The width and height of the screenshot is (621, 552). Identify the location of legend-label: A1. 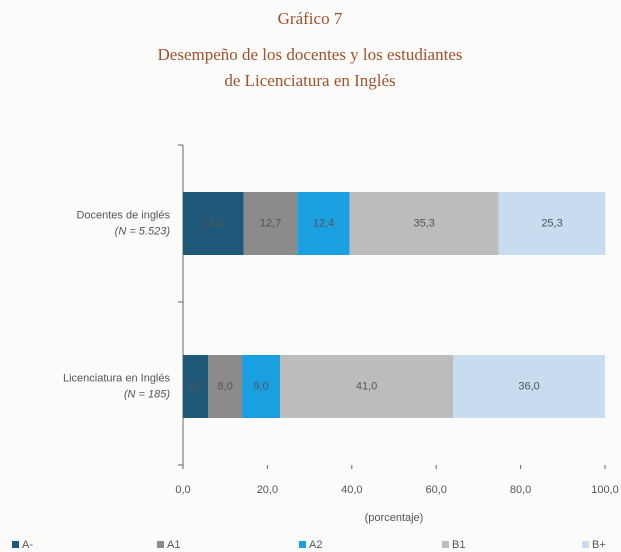
(173, 545).